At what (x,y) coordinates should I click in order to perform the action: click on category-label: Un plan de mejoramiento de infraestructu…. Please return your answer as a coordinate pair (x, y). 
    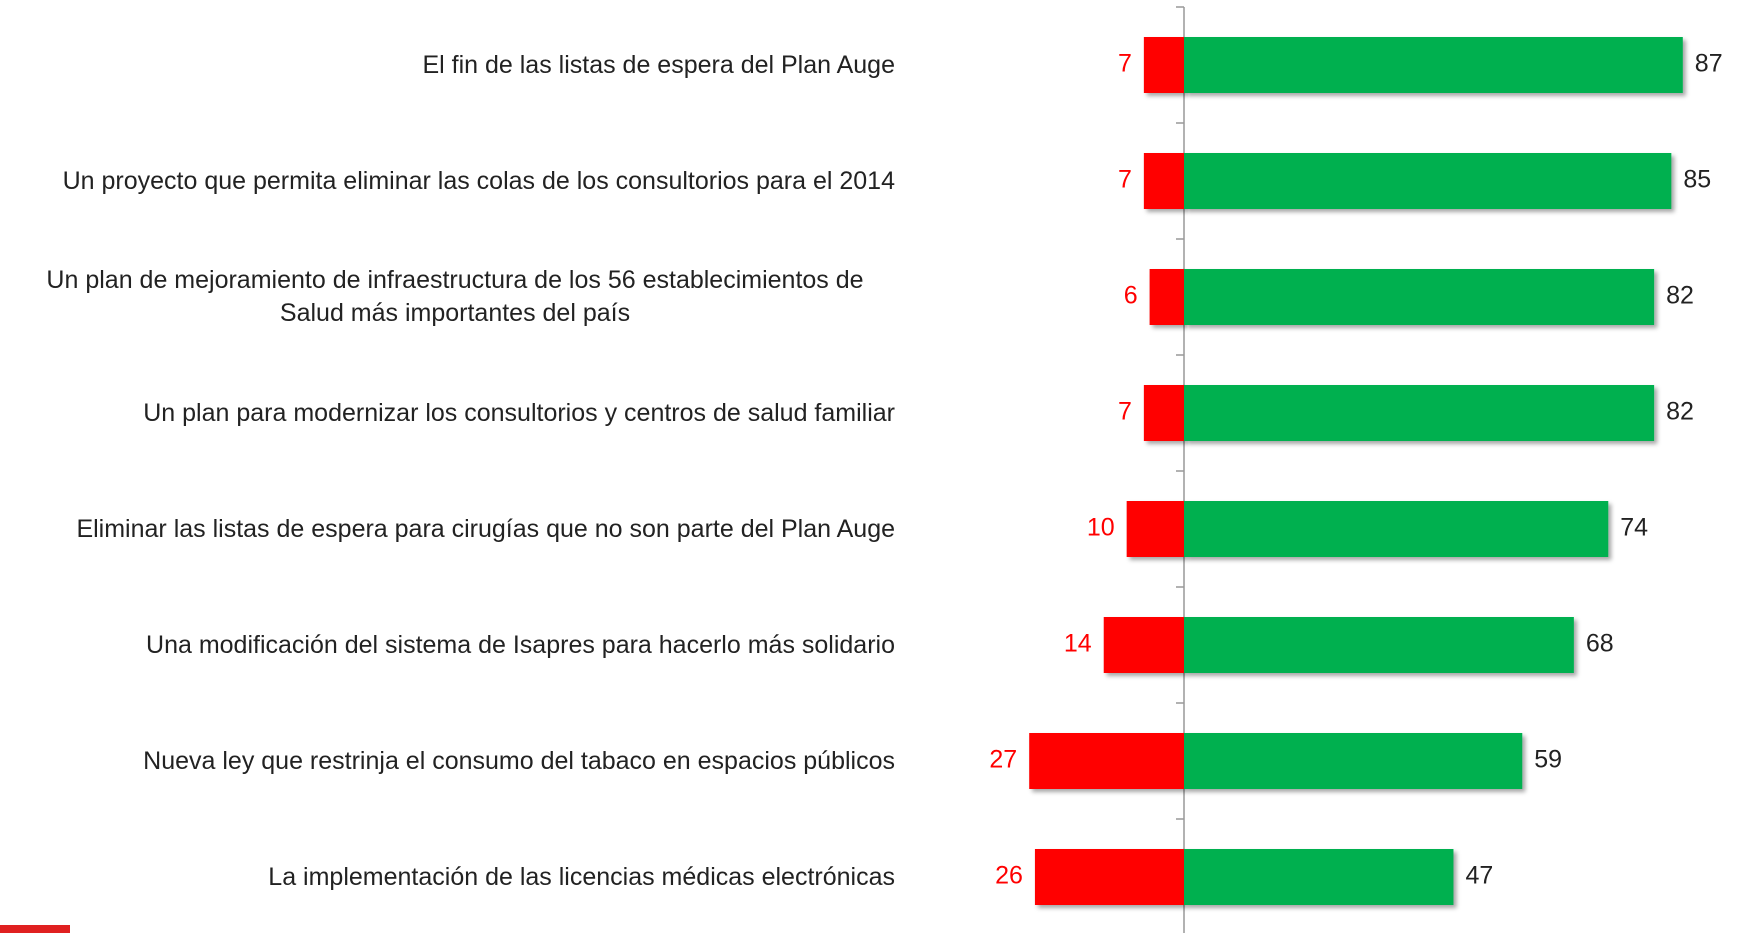
    Looking at the image, I should click on (447, 297).